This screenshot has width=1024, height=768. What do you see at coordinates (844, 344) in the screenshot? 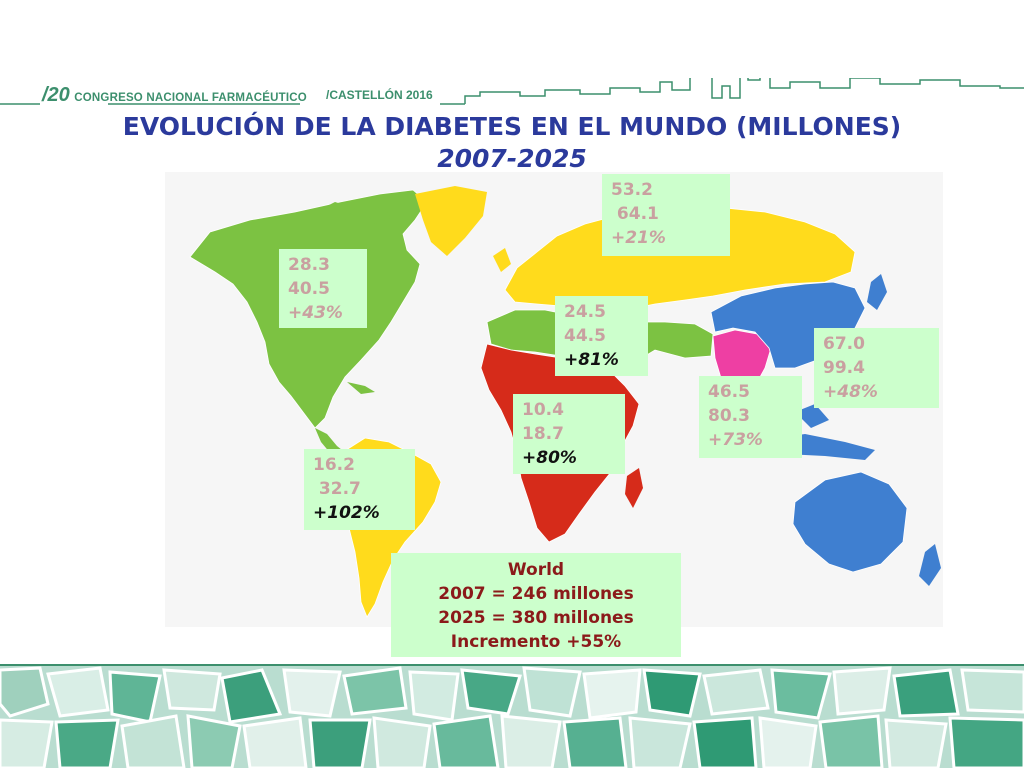
I see `western-pacific-2007: 67.0` at bounding box center [844, 344].